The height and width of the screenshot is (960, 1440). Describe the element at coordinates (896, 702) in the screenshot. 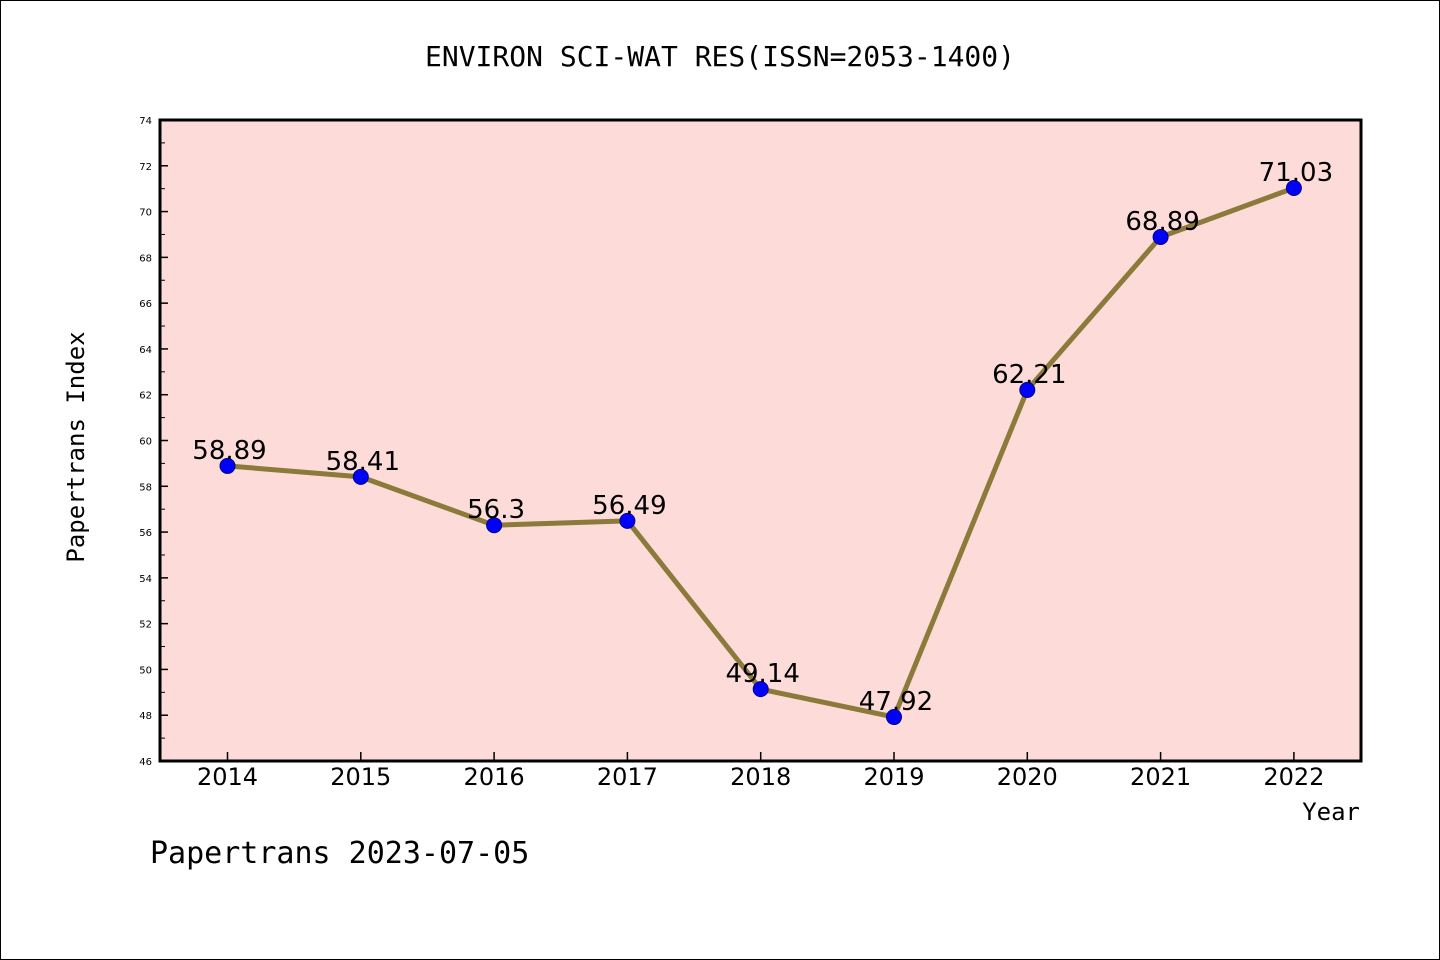

I see `data-label: 47.92` at that location.